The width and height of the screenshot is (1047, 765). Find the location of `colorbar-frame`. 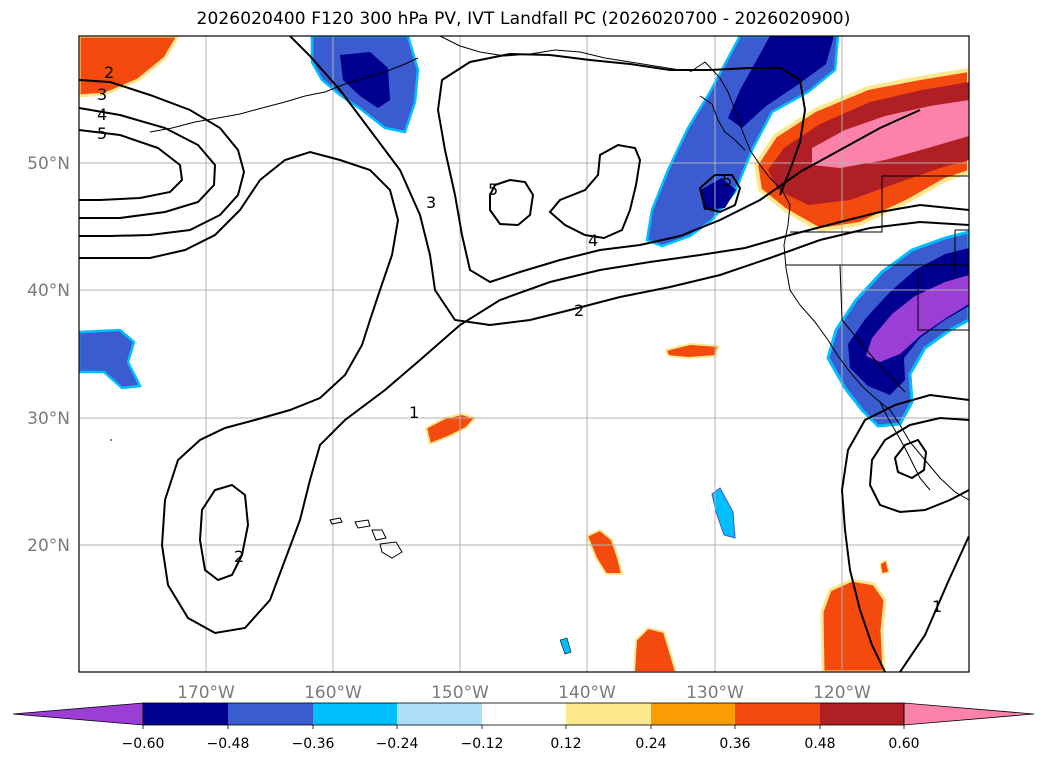

colorbar-frame is located at coordinates (523, 714).